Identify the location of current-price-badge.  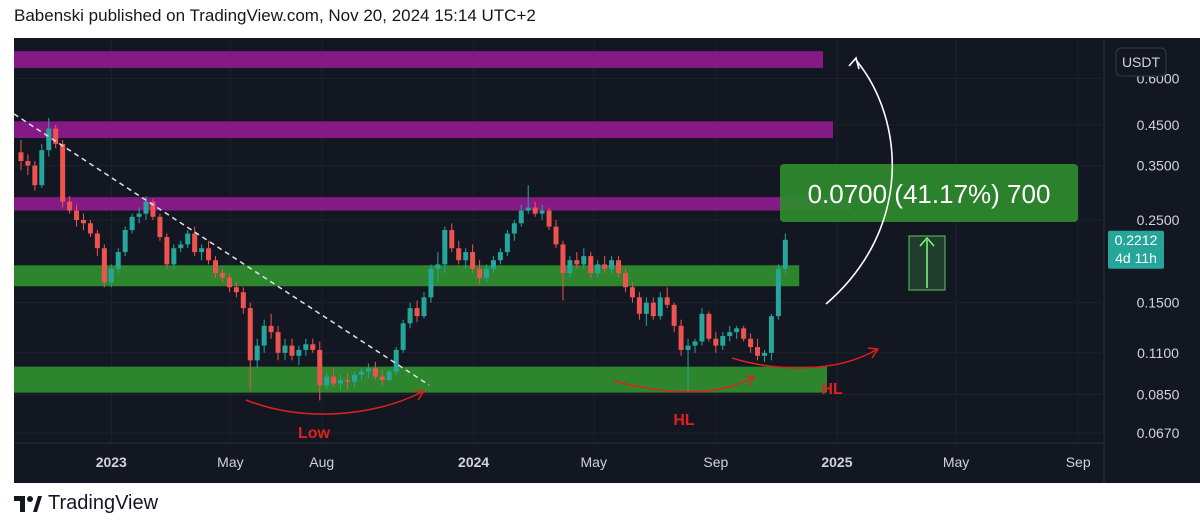
(1136, 249).